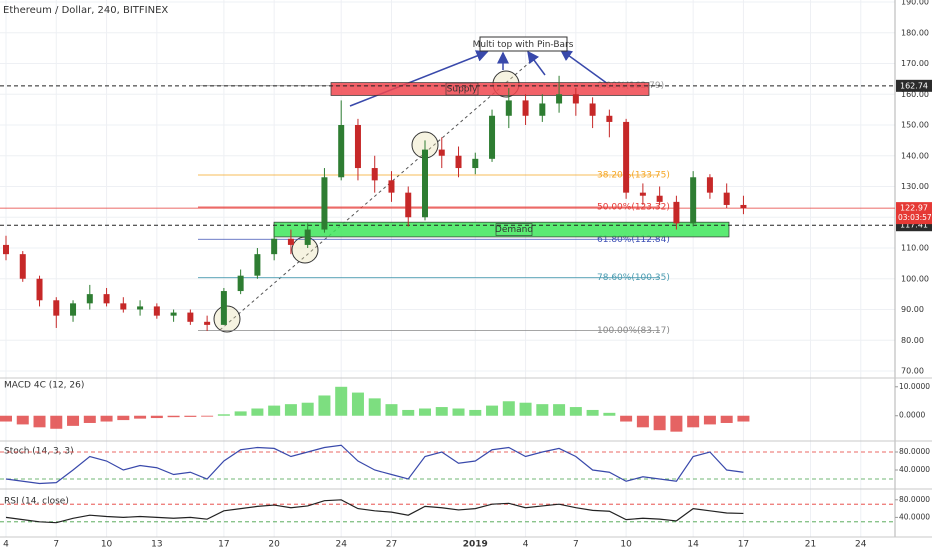  I want to click on stoch-title: Stoch (14, 3, 3), so click(39, 452).